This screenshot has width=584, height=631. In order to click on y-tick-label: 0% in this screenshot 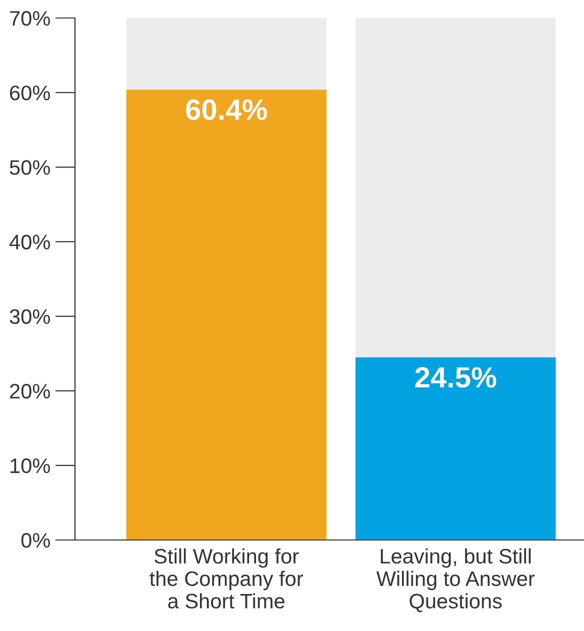, I will do `click(35, 540)`.